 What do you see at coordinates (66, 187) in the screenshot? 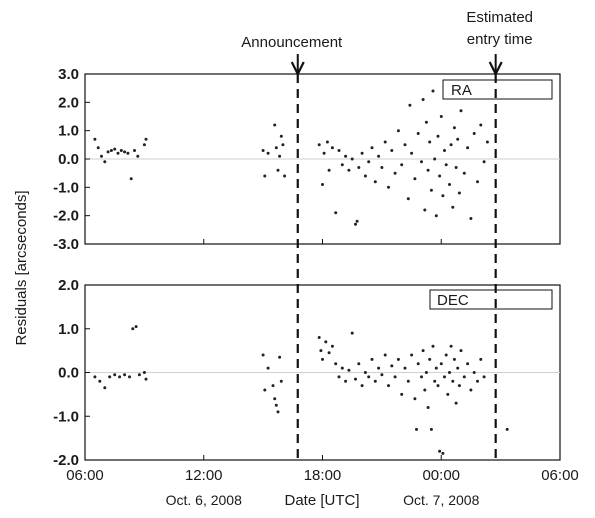
I see `ra-y-tick-label: -1.0` at bounding box center [66, 187].